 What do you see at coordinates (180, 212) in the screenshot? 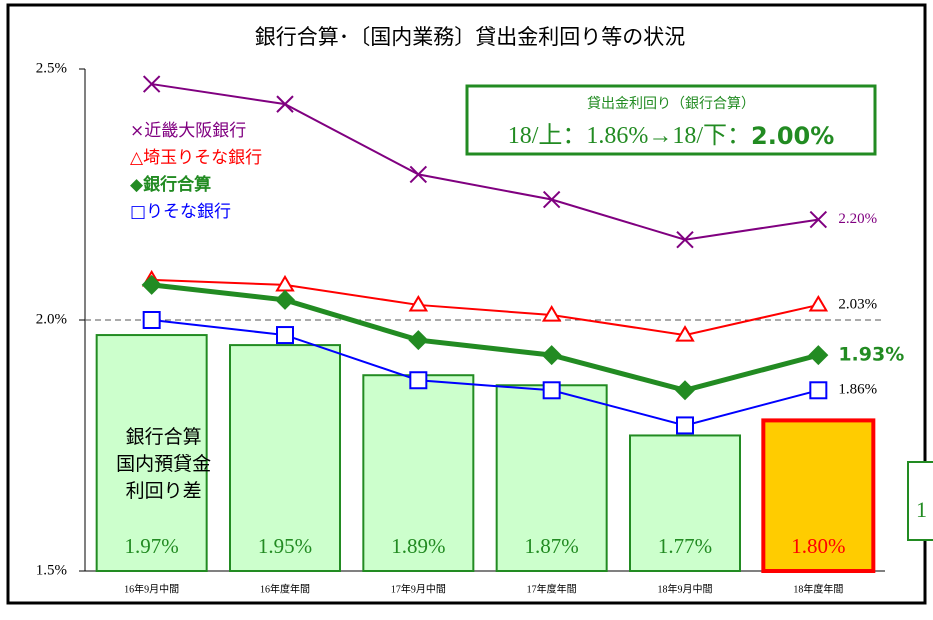
I see `legend-label: □りそな銀行` at bounding box center [180, 212].